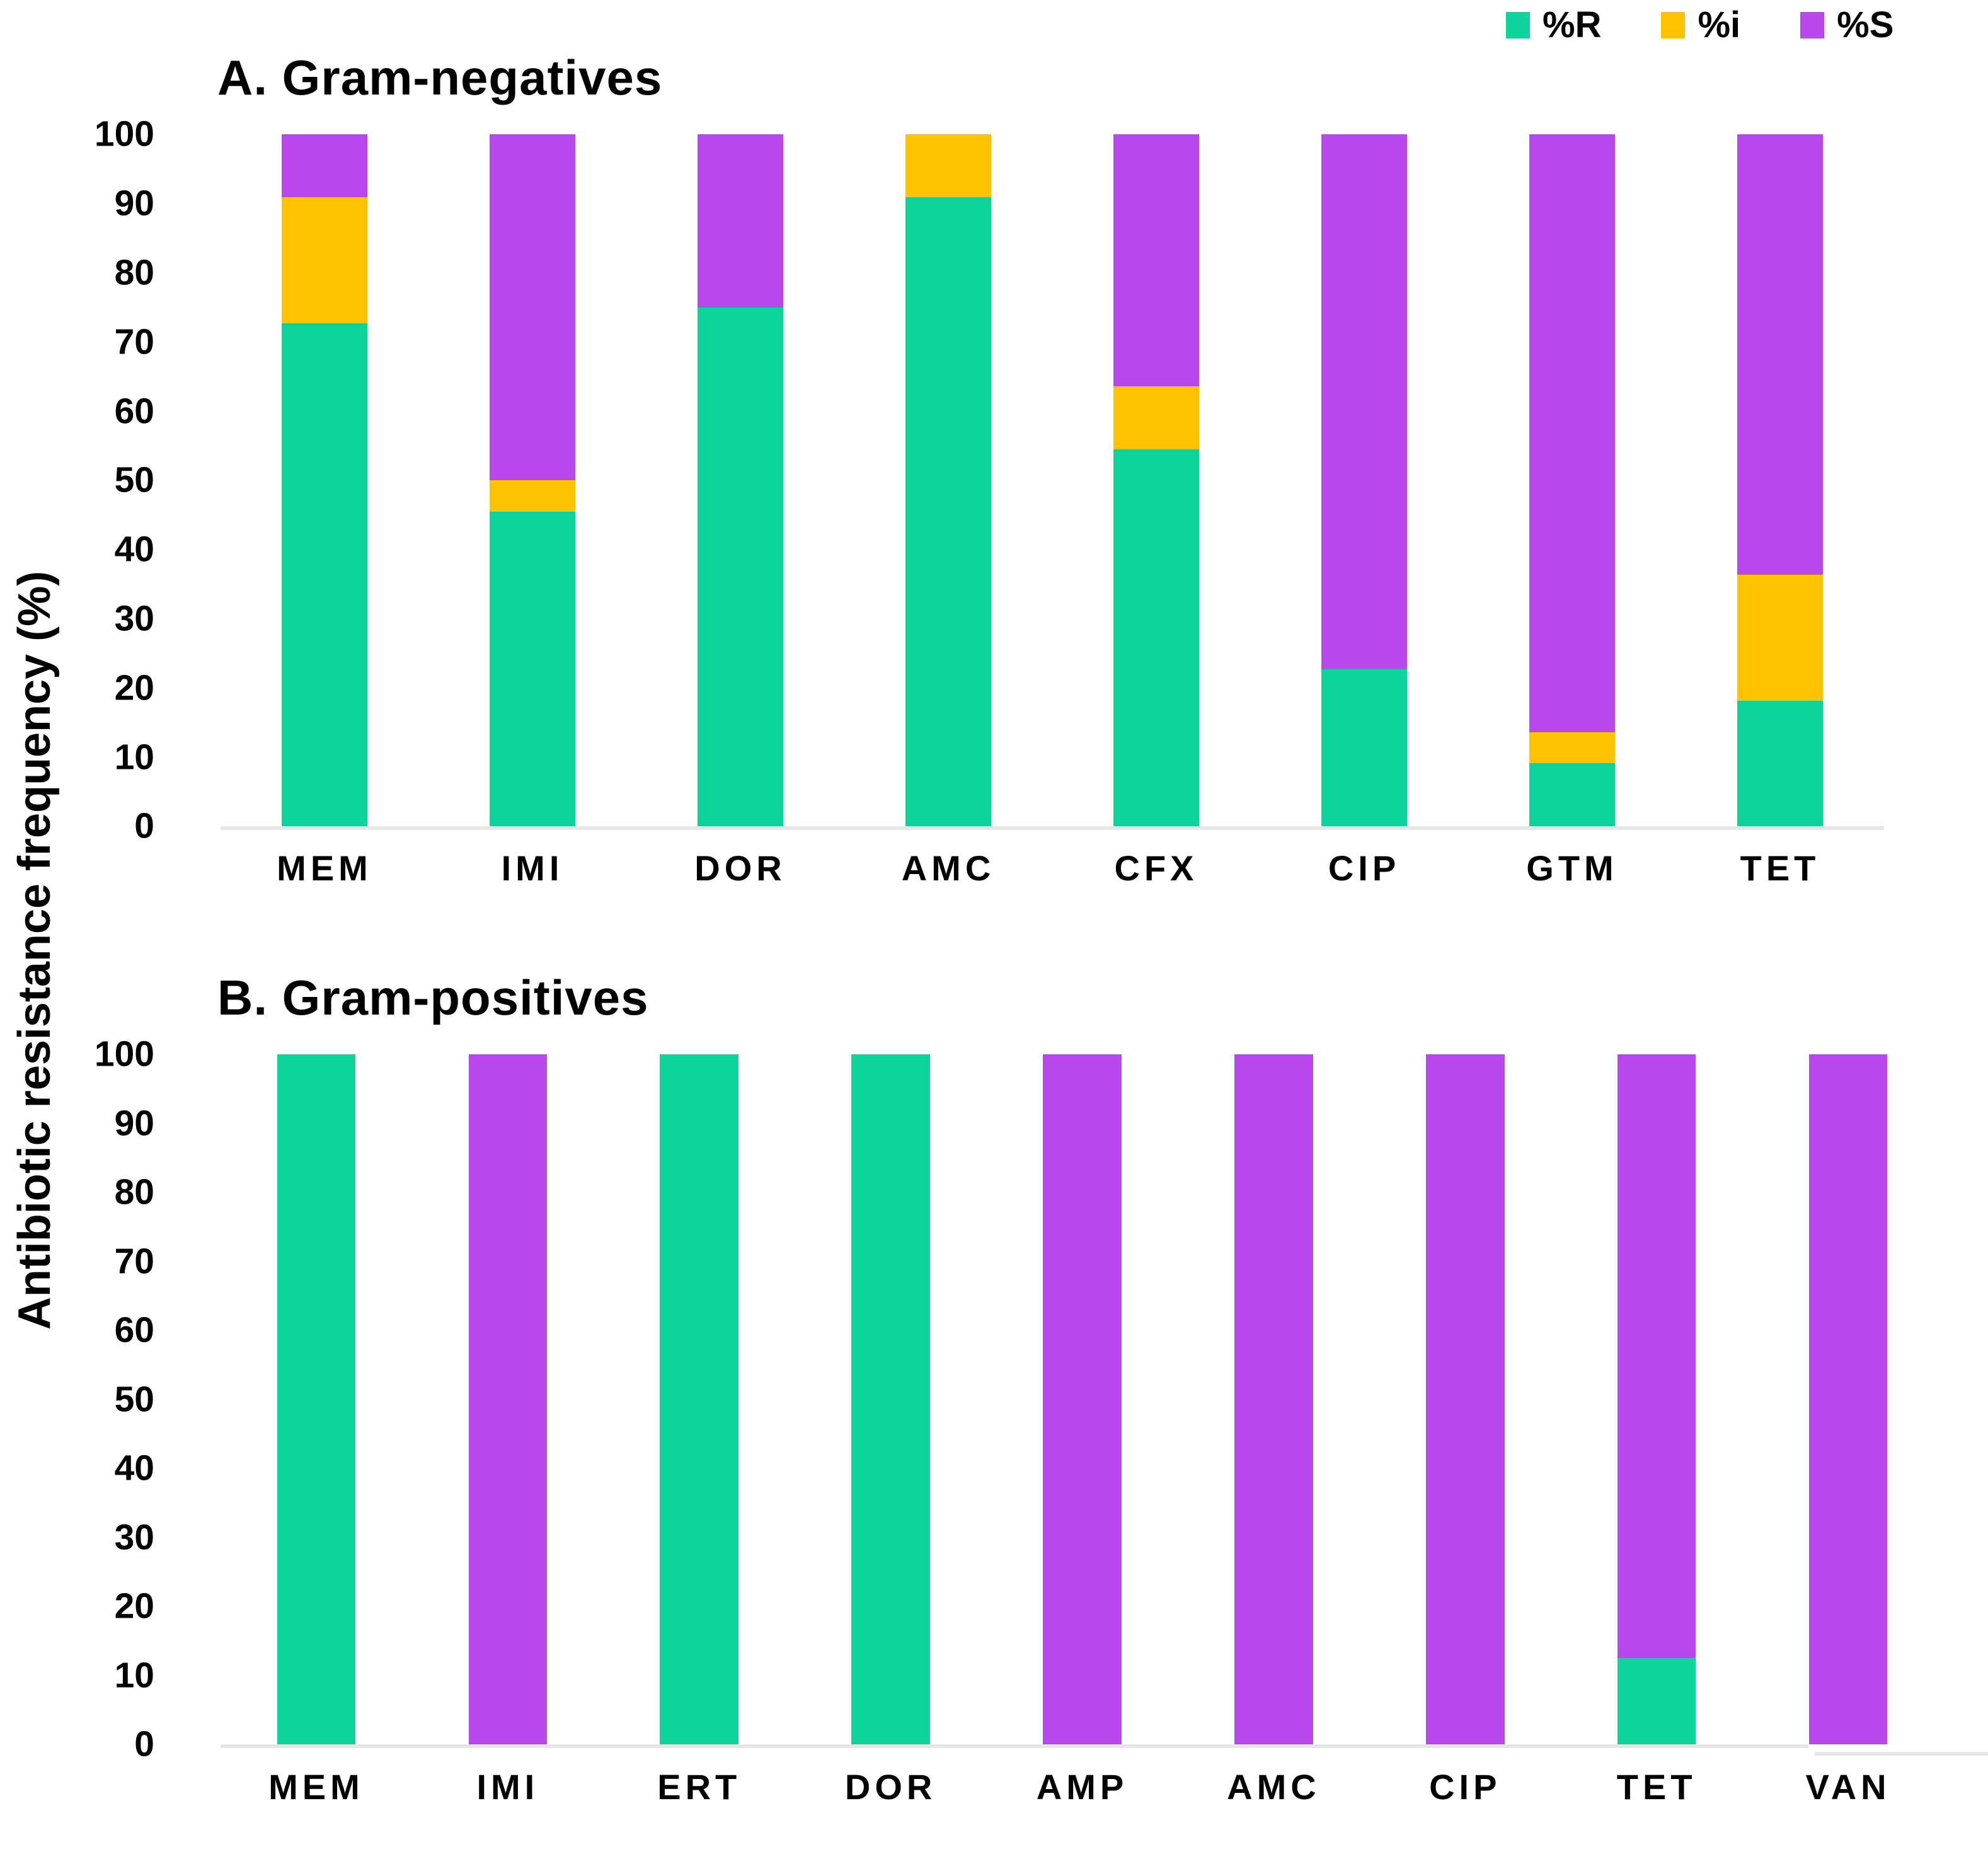 This screenshot has width=1988, height=1854. I want to click on category-band-cfx, so click(1156, 481).